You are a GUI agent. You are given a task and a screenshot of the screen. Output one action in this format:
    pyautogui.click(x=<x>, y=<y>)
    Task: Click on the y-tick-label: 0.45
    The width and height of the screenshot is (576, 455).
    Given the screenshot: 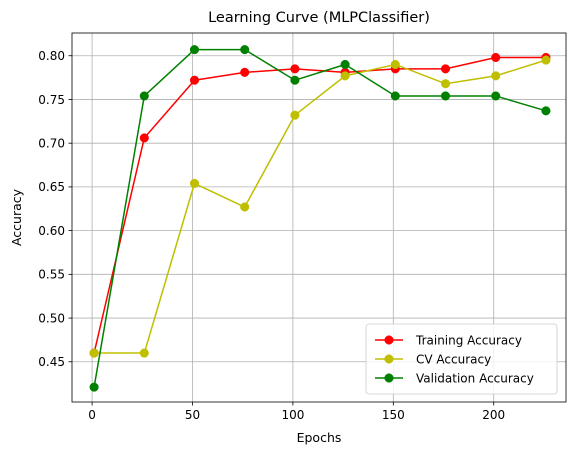 What is the action you would take?
    pyautogui.click(x=51, y=362)
    